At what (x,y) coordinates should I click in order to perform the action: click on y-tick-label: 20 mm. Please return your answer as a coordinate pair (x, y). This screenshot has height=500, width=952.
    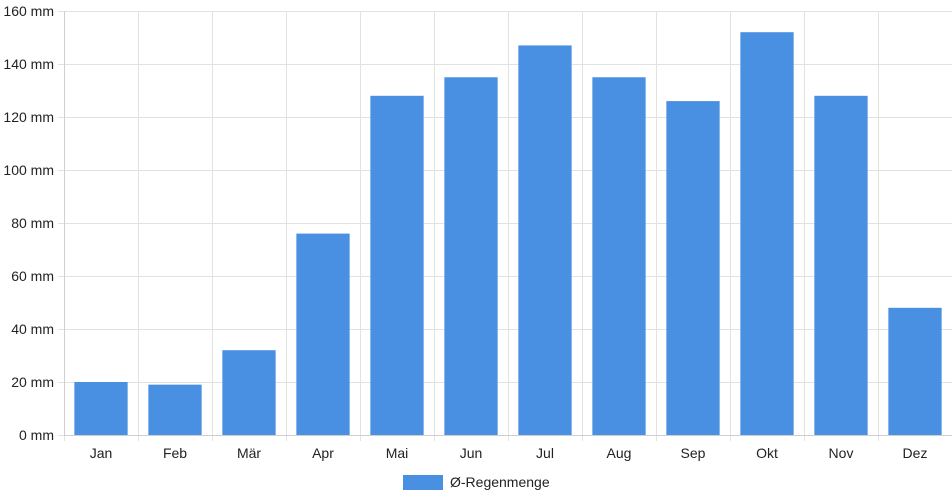
    Looking at the image, I should click on (32, 382).